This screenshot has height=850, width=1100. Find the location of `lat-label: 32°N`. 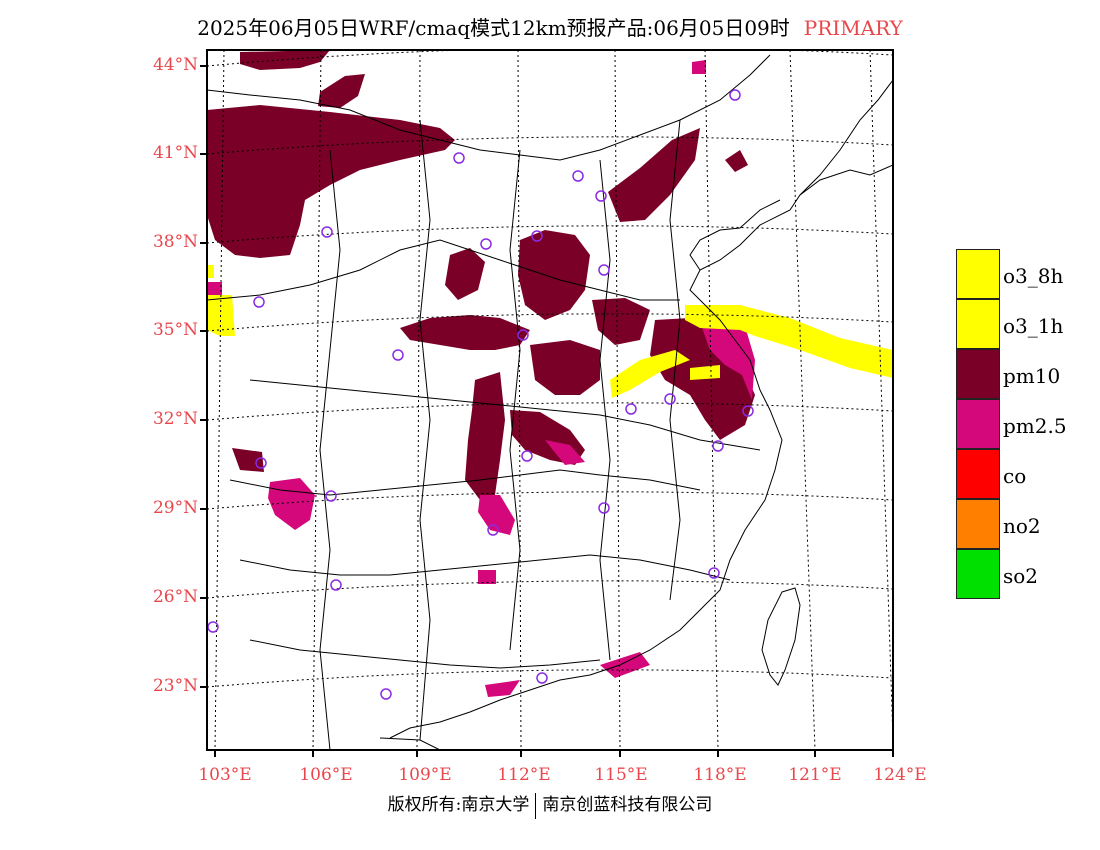

lat-label: 32°N is located at coordinates (175, 419).